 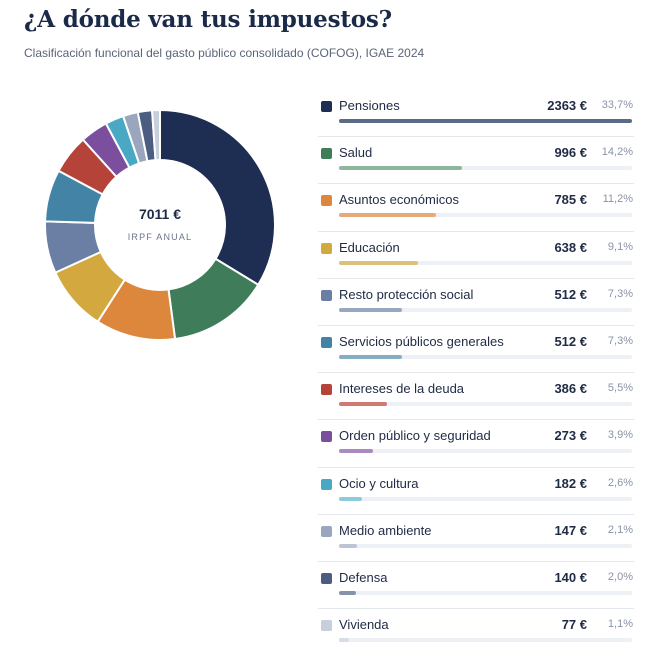 I want to click on legend-category-label: Asuntos económicos, so click(x=399, y=200).